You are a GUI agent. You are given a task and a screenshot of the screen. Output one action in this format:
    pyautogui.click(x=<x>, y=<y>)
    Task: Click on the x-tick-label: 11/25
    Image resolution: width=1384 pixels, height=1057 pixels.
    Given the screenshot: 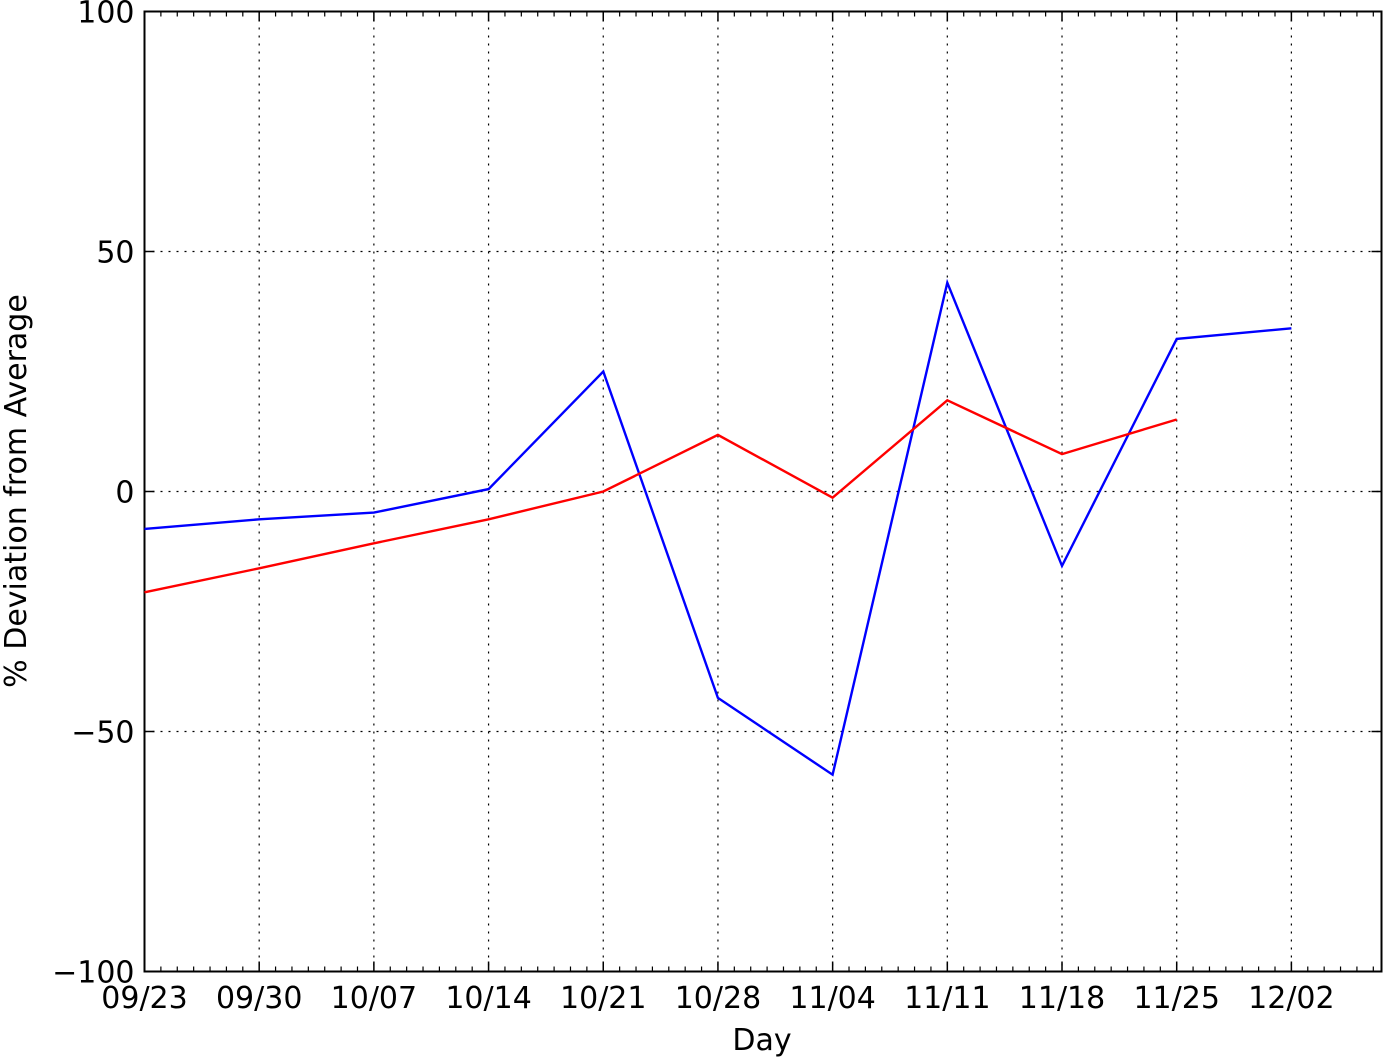 What is the action you would take?
    pyautogui.click(x=1176, y=998)
    